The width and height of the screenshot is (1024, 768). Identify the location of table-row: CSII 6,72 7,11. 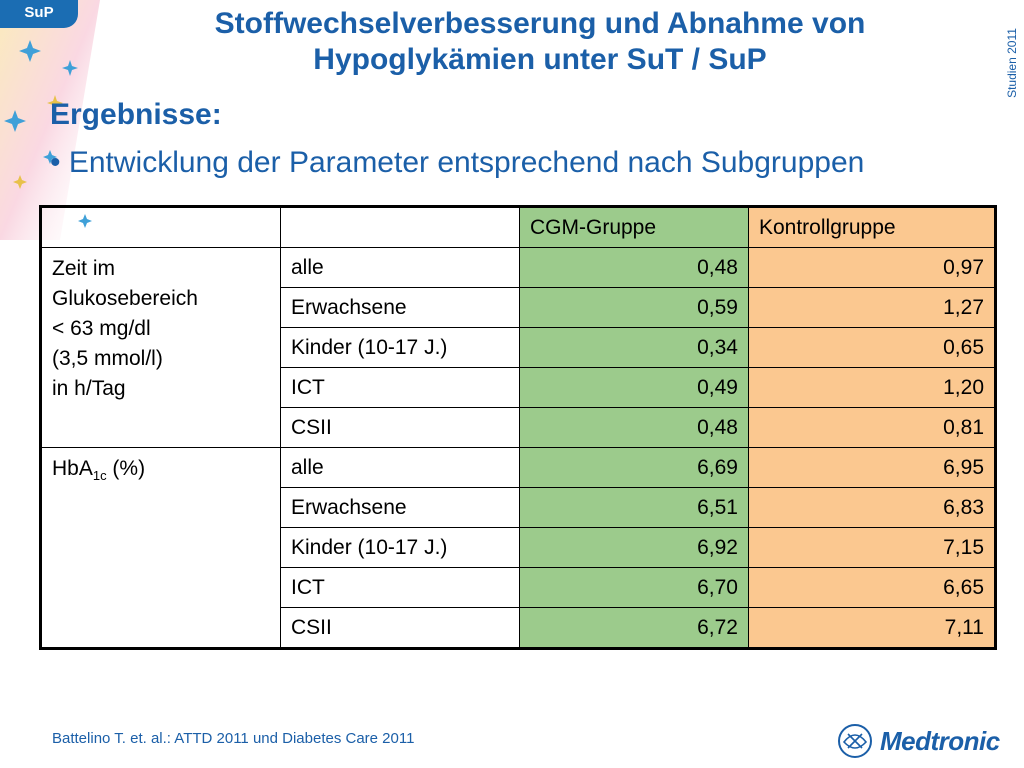
(519, 628).